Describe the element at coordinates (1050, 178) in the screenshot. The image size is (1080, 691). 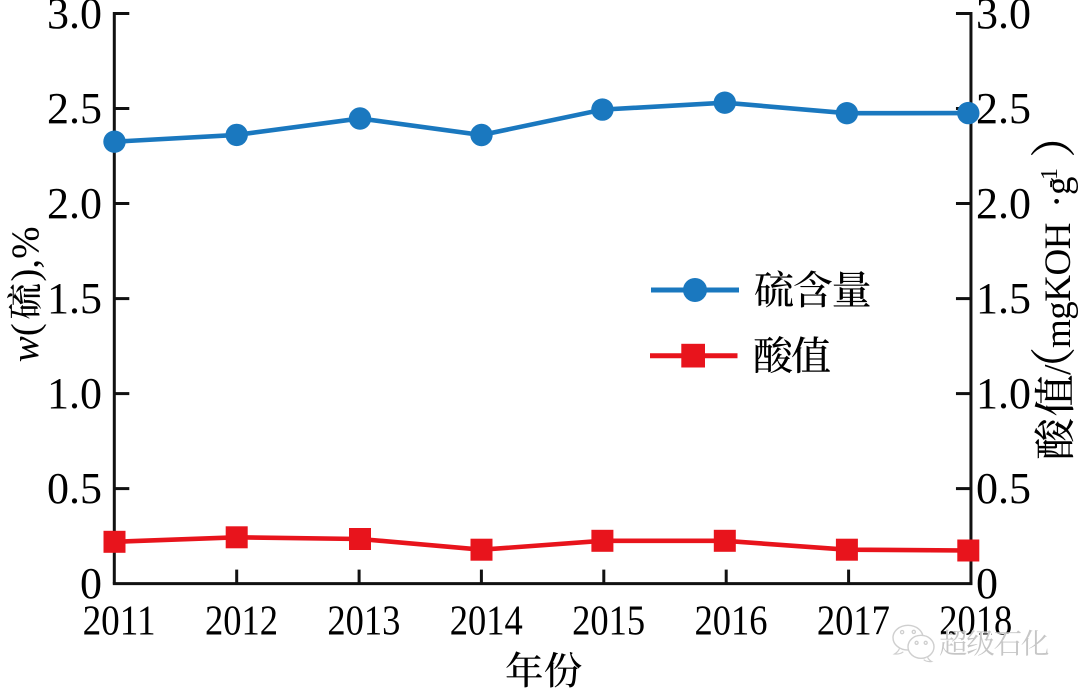
I see `svg-text: -1` at that location.